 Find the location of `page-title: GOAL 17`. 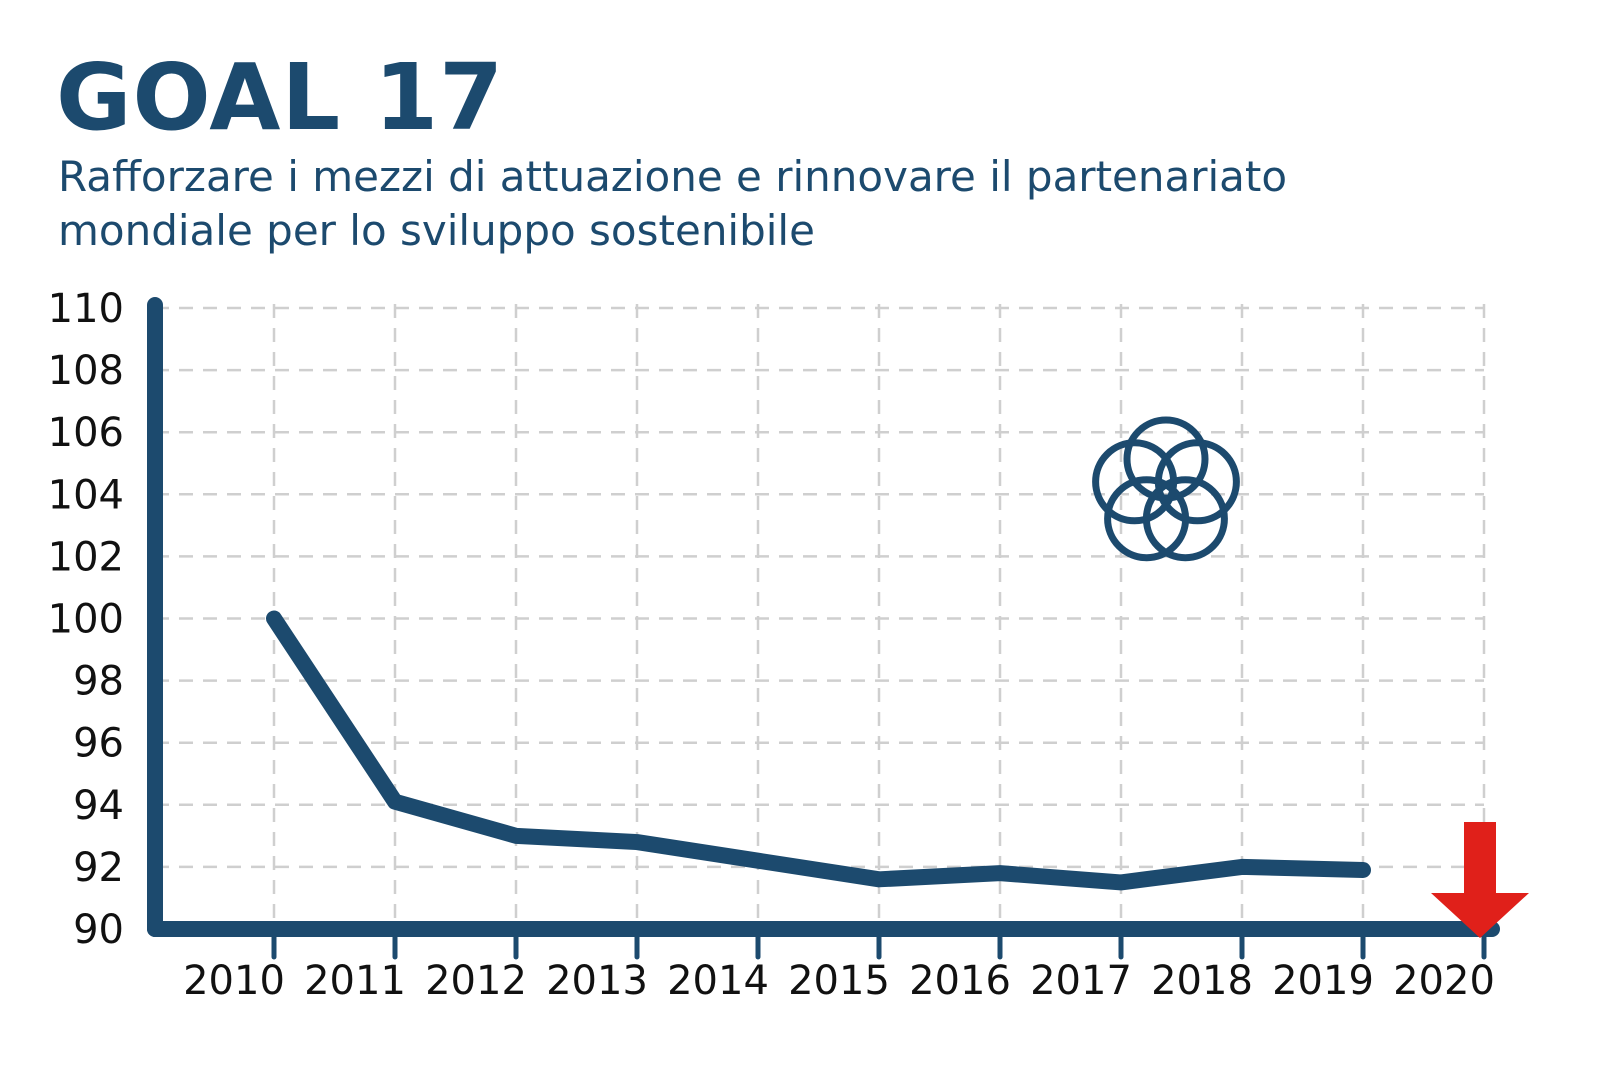

page-title: GOAL 17 is located at coordinates (280, 97).